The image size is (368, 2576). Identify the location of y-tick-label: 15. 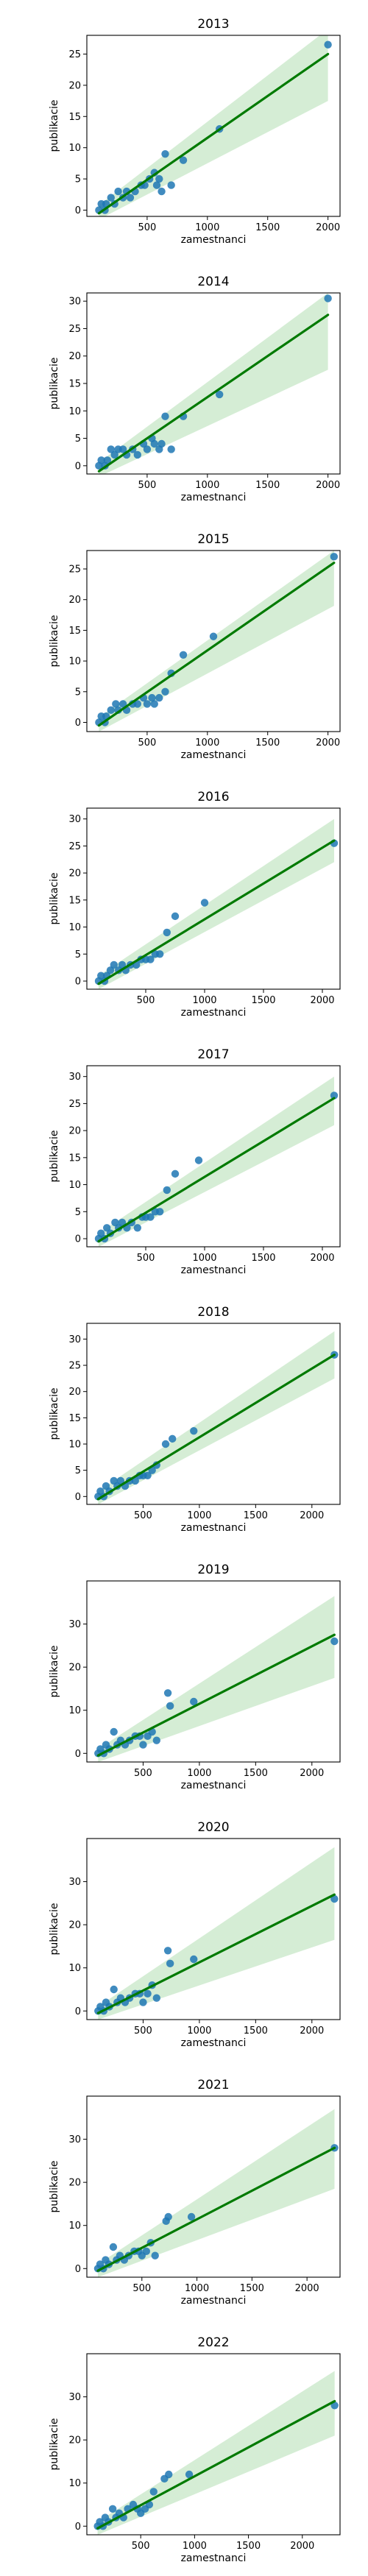
(74, 631).